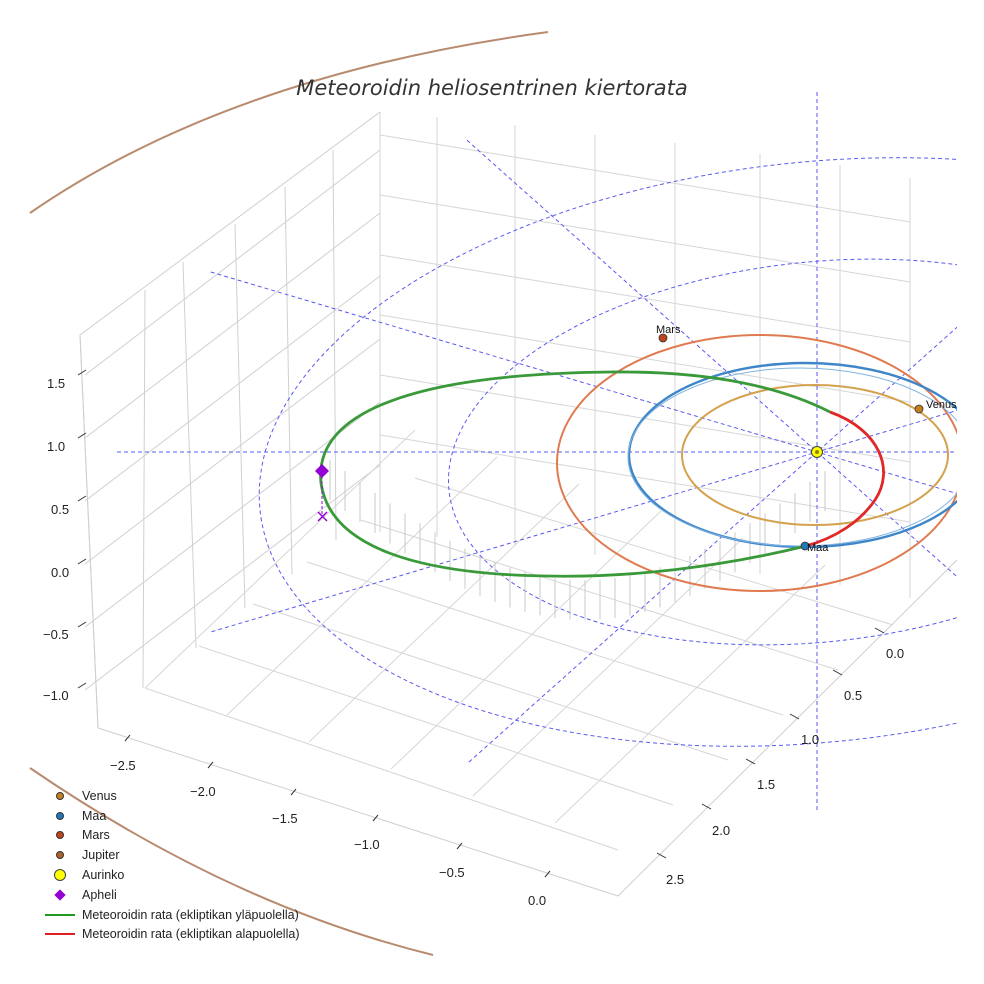 This screenshot has width=984, height=984. I want to click on aphelion-projection-marker, so click(322, 516).